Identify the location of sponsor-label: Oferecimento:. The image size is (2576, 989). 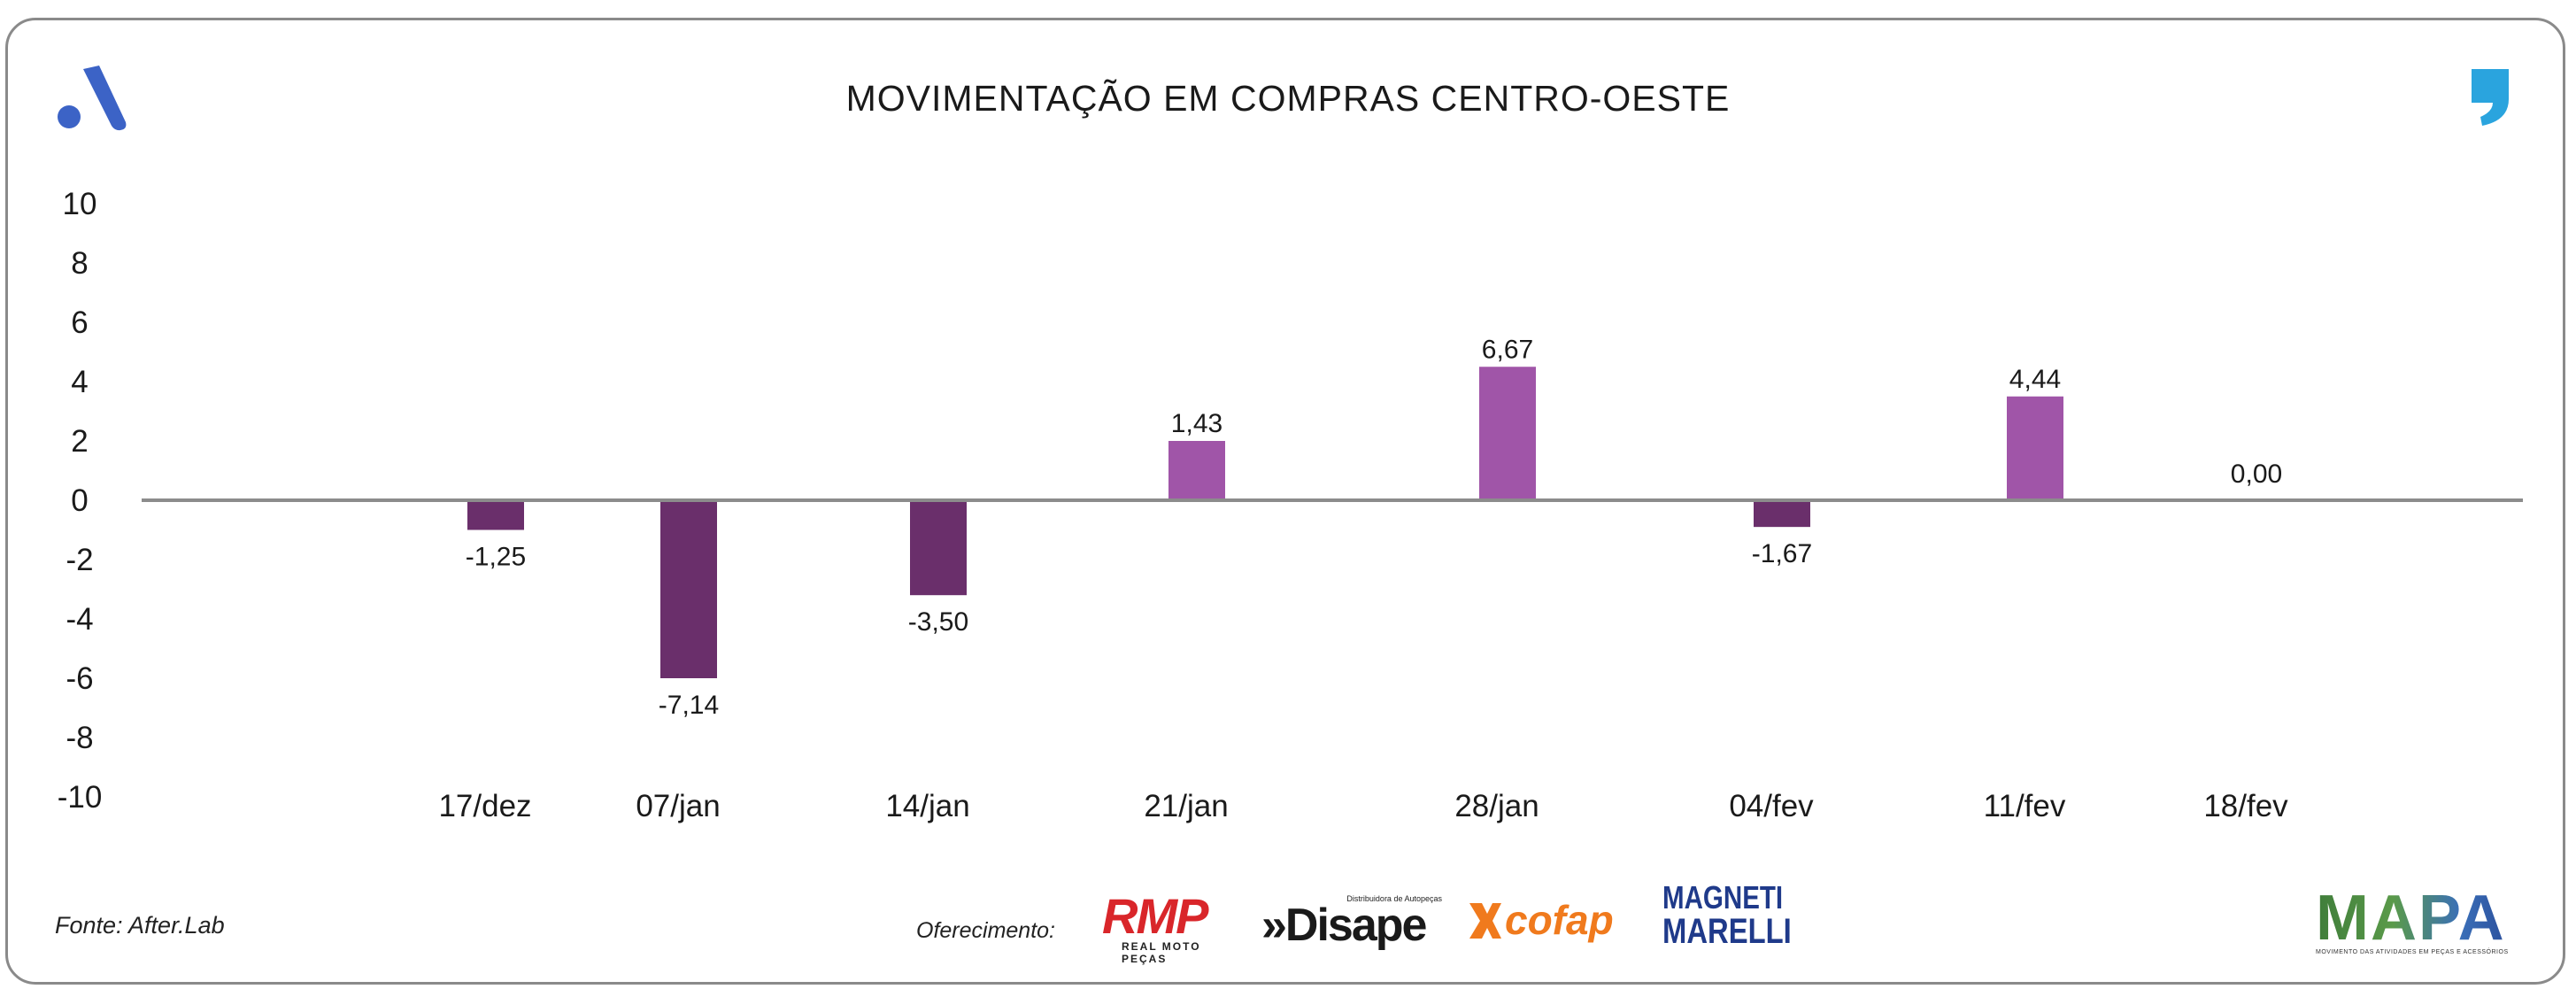
(986, 930).